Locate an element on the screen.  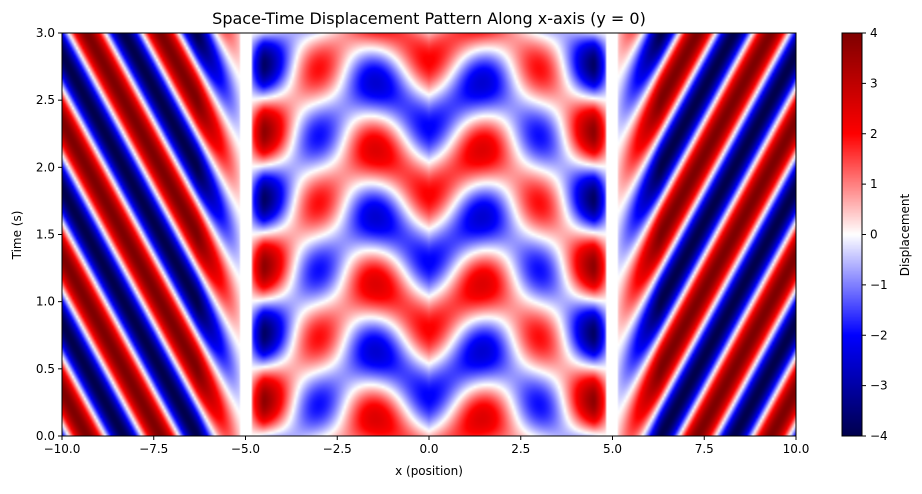
x-tick-label: 10.0 is located at coordinates (796, 449).